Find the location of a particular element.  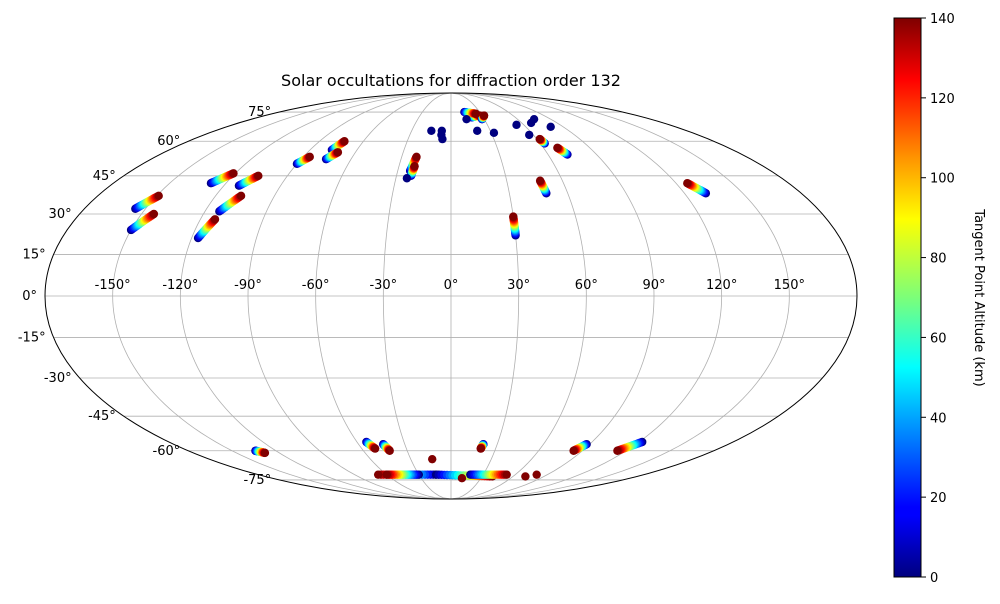

longitude-tick-label: -150° is located at coordinates (113, 285).